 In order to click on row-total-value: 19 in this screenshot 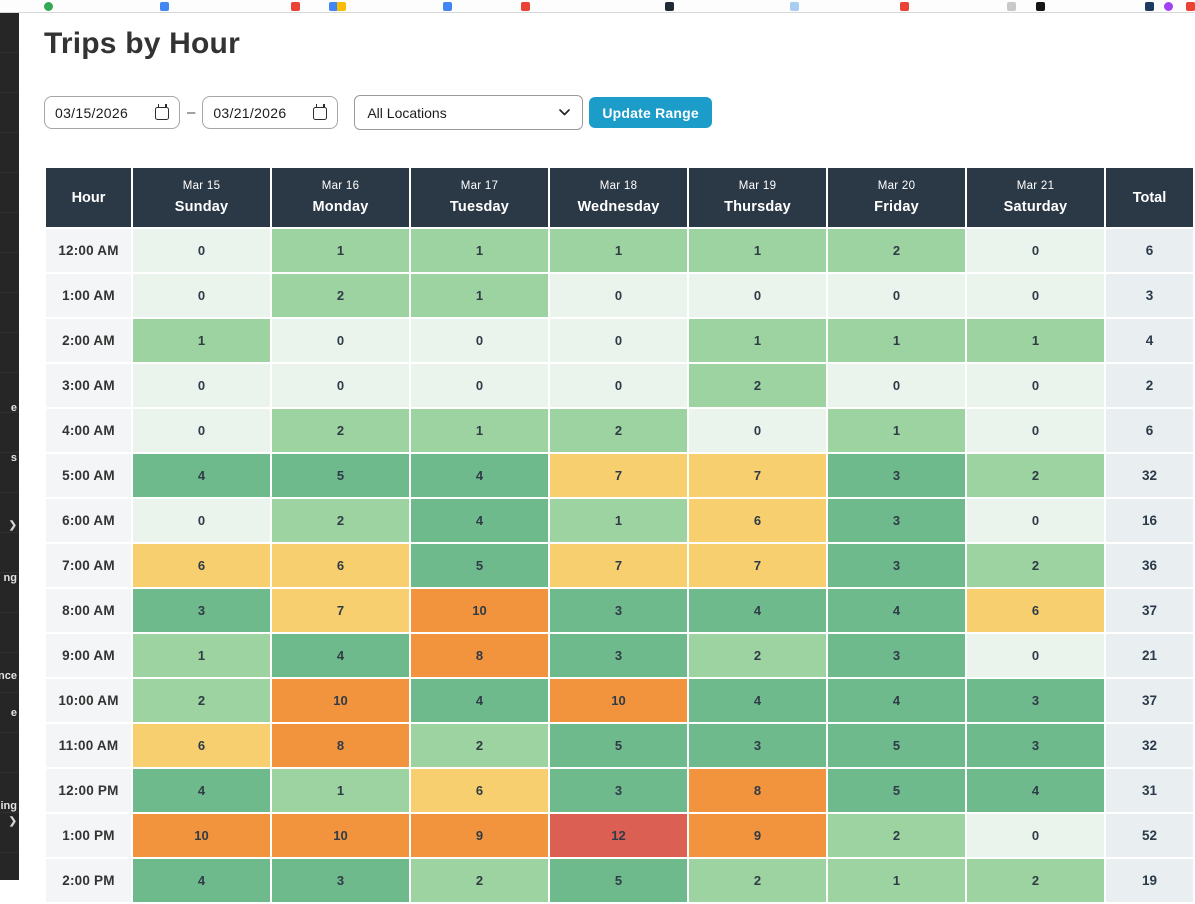, I will do `click(1149, 880)`.